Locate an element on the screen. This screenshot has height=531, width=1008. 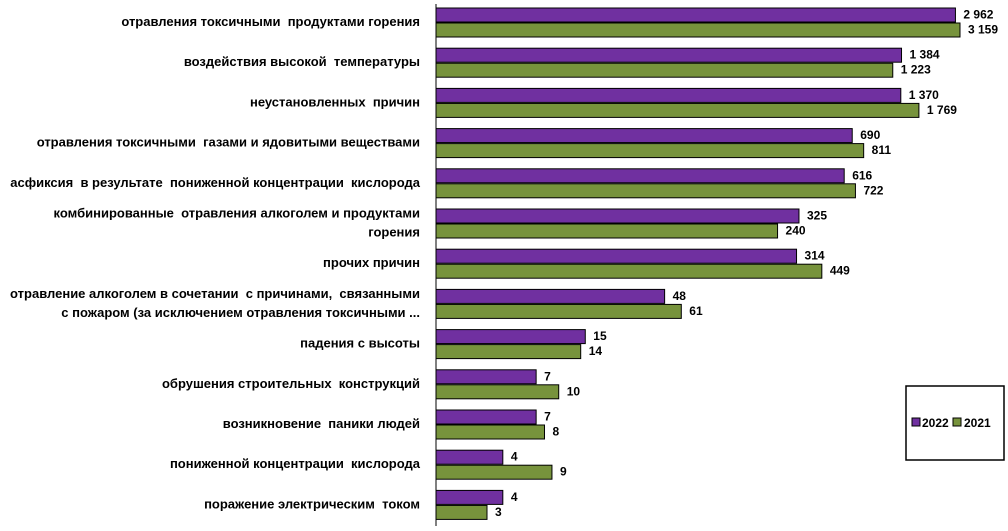
value-label-2021-1: 1 223 is located at coordinates (916, 70).